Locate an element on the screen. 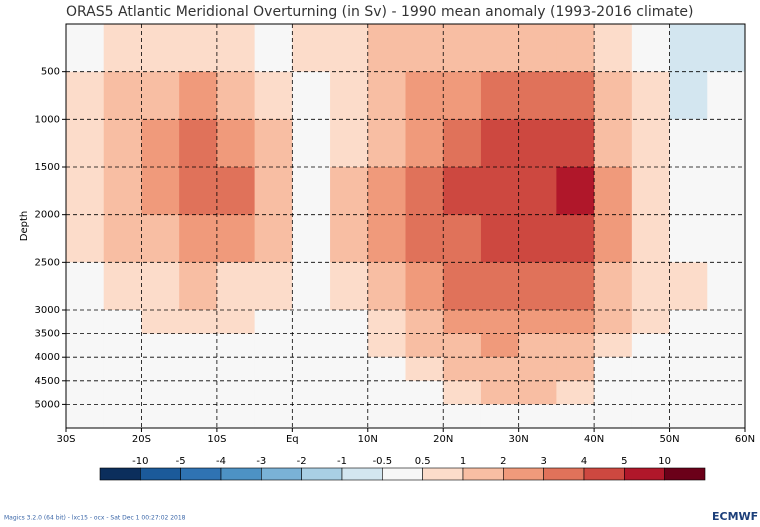 Image resolution: width=760 pixels, height=527 pixels. colorbar-label: 4 is located at coordinates (584, 461).